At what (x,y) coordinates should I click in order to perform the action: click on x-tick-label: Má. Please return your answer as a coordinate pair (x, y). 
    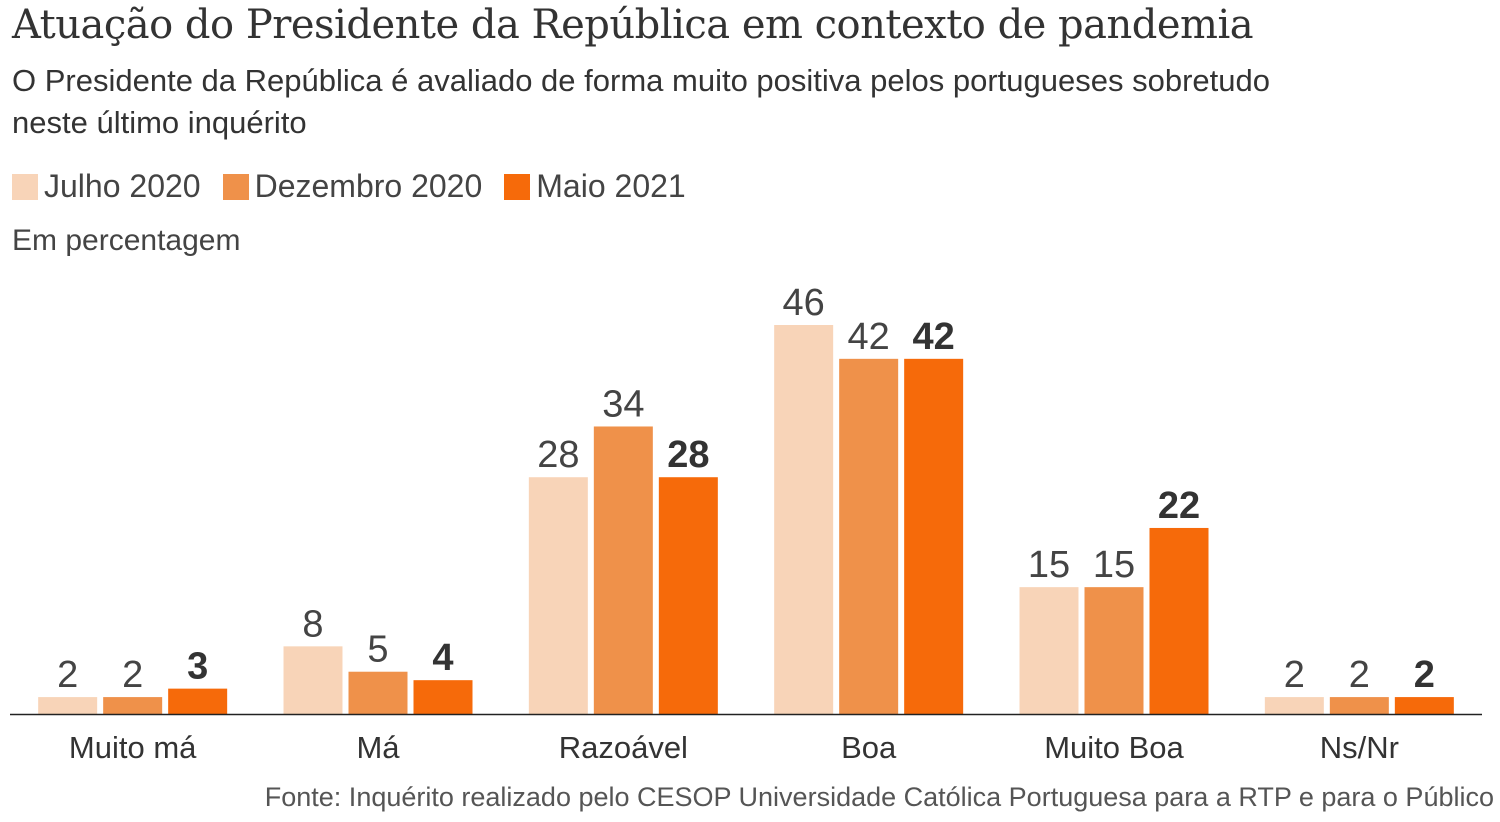
    Looking at the image, I should click on (378, 747).